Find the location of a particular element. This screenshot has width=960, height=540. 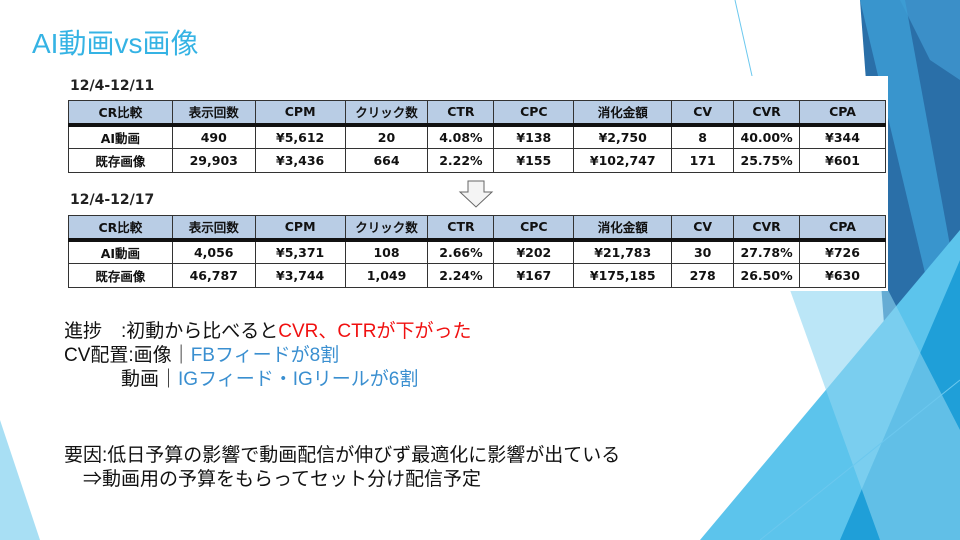

cv-video-label: 動画｜ is located at coordinates (121, 379).